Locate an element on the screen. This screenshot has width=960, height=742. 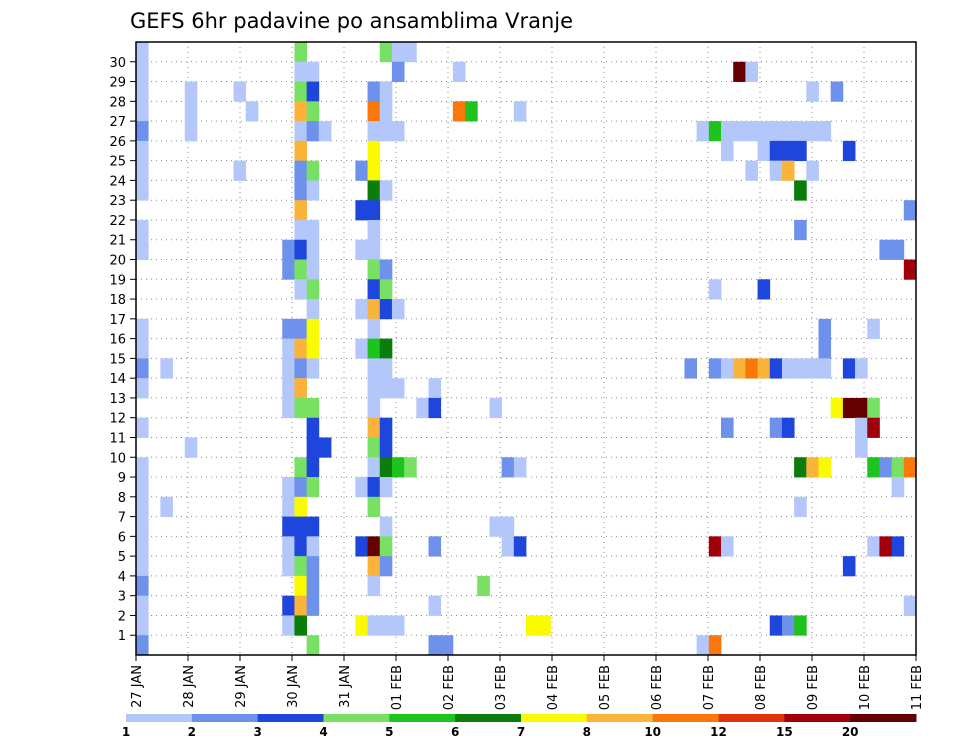
x-tick-label: 09 FEB is located at coordinates (813, 687).